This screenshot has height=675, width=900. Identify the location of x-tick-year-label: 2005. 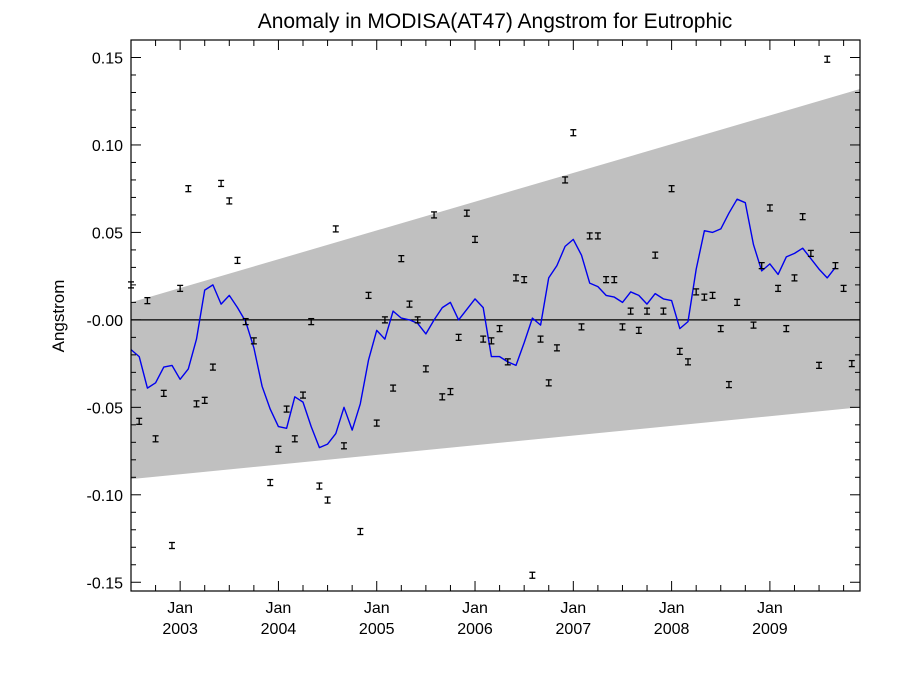
(377, 629).